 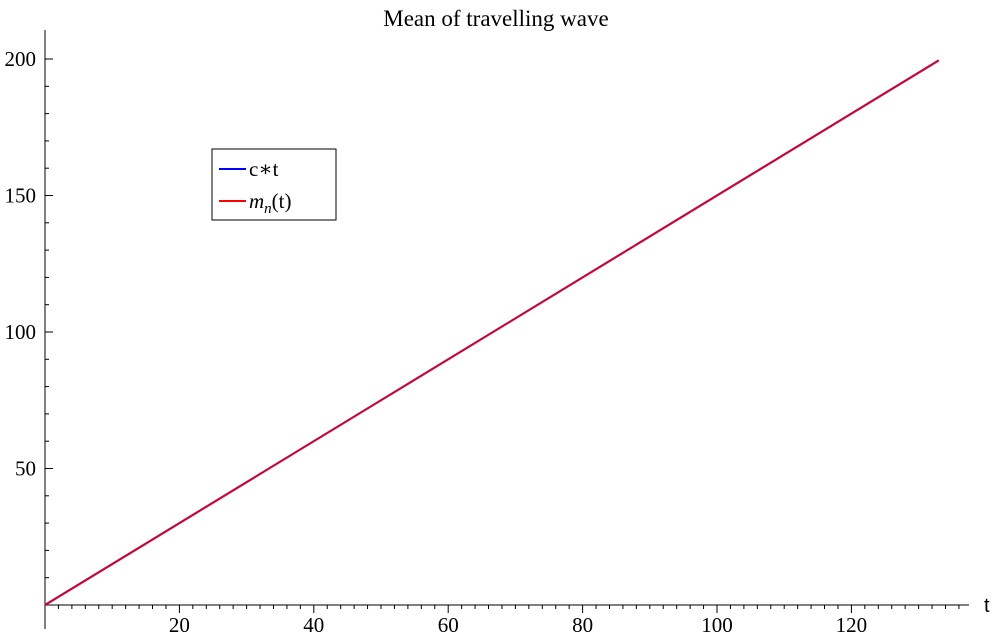 What do you see at coordinates (495, 18) in the screenshot?
I see `chart-title: Mean of travelling wave` at bounding box center [495, 18].